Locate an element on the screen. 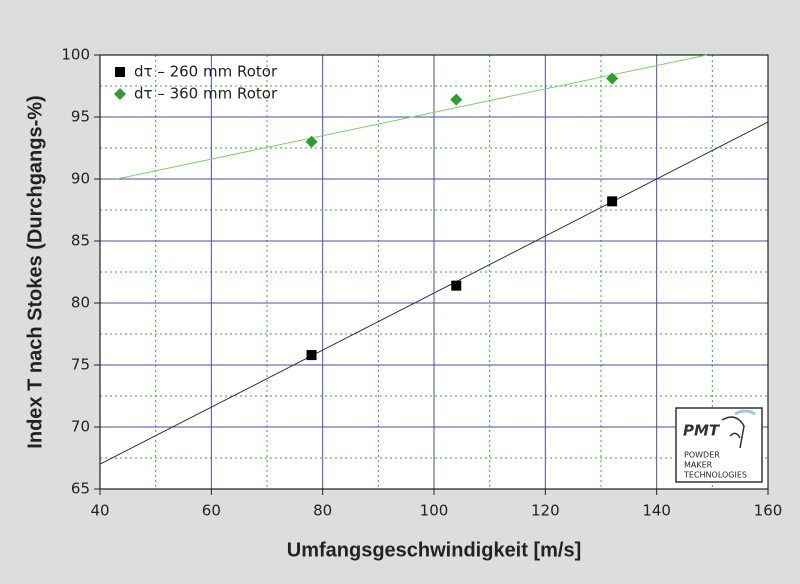 The width and height of the screenshot is (800, 584). y-axis-label: Index T nach Stokes (Durchgangs-%) is located at coordinates (35, 271).